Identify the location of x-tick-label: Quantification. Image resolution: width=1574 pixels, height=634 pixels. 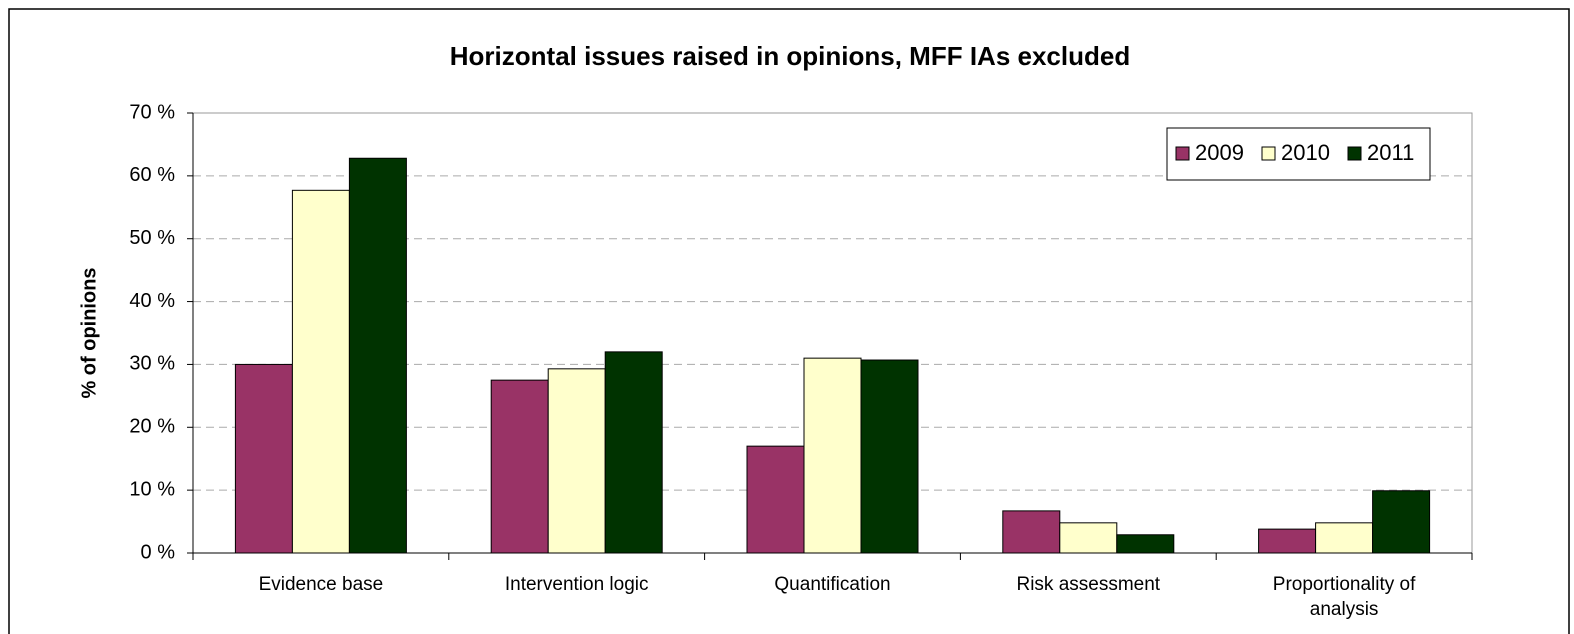
(832, 584).